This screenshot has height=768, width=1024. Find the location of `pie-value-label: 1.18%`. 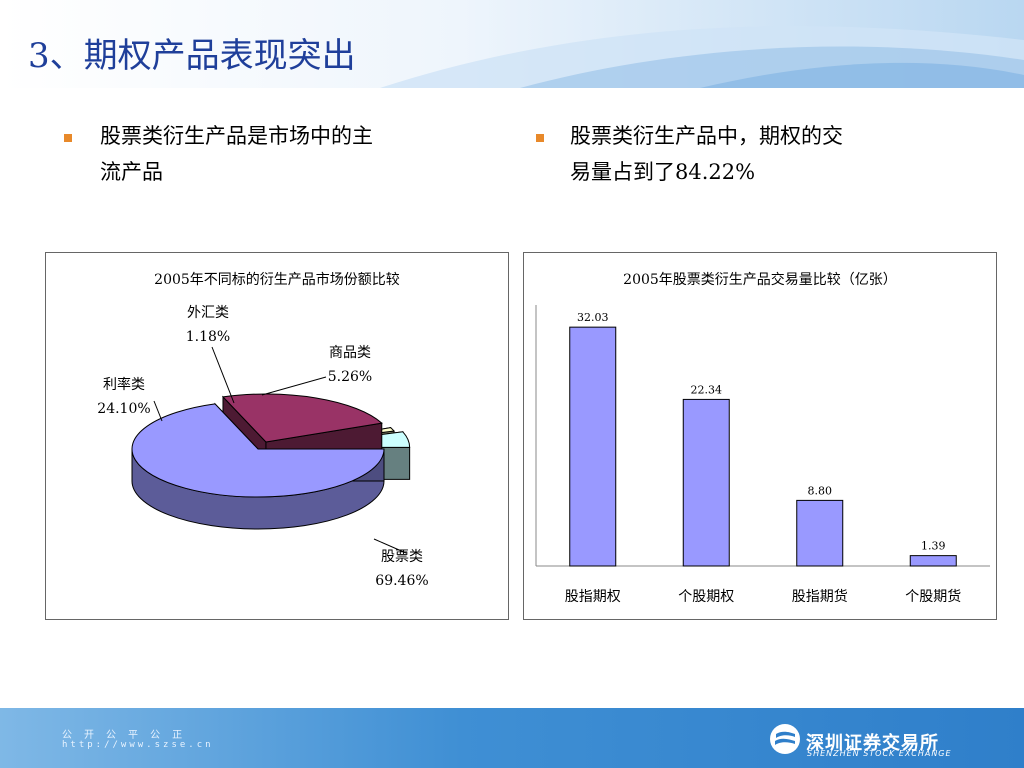

pie-value-label: 1.18% is located at coordinates (208, 337).